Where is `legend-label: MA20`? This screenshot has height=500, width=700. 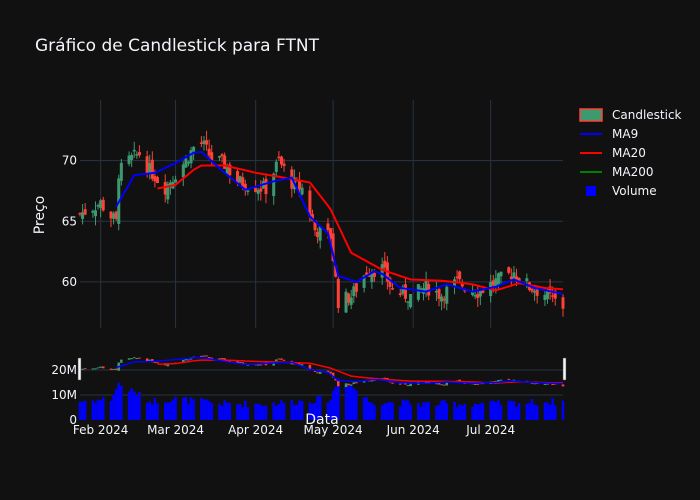
legend-label: MA20 is located at coordinates (629, 153).